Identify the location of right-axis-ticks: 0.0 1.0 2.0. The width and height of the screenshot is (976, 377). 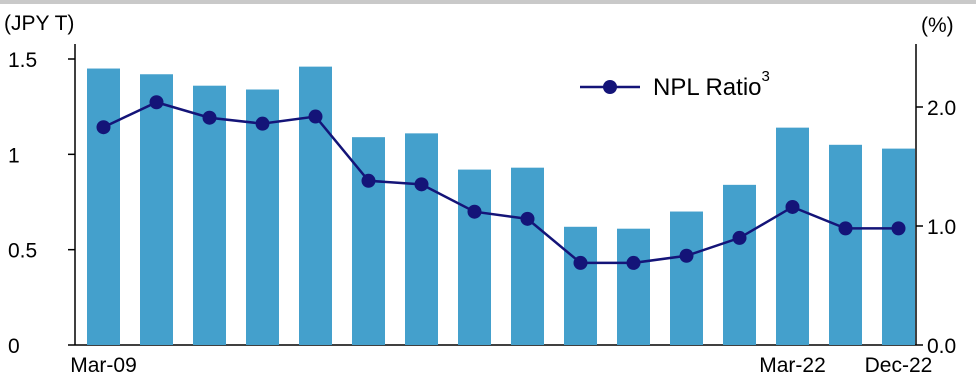
(936, 227).